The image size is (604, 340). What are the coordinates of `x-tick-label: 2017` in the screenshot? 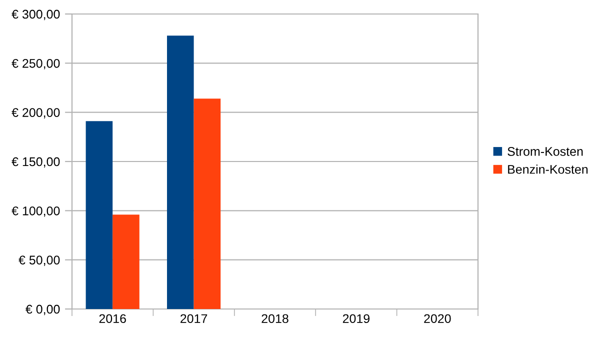 It's located at (194, 319).